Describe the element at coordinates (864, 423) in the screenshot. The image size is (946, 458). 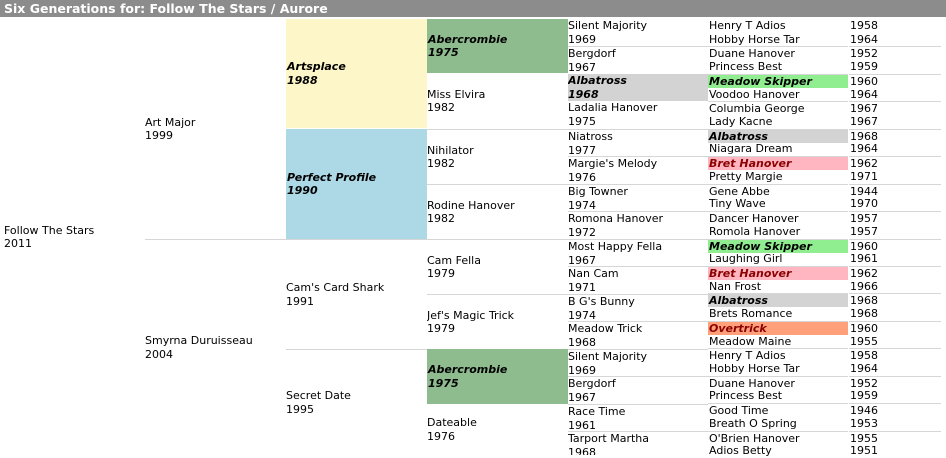
I see `gen6-horse-year: 1953` at that location.